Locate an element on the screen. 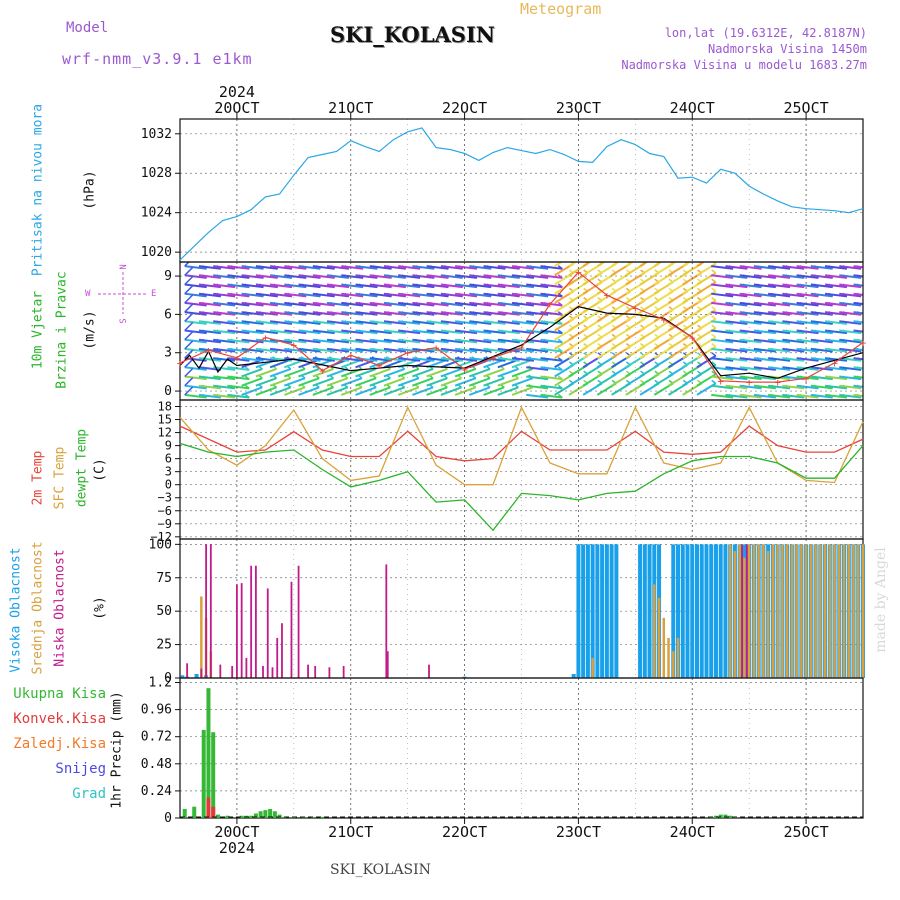 Image resolution: width=900 pixels, height=900 pixels. wind-arrow-edge is located at coordinates (189, 290).